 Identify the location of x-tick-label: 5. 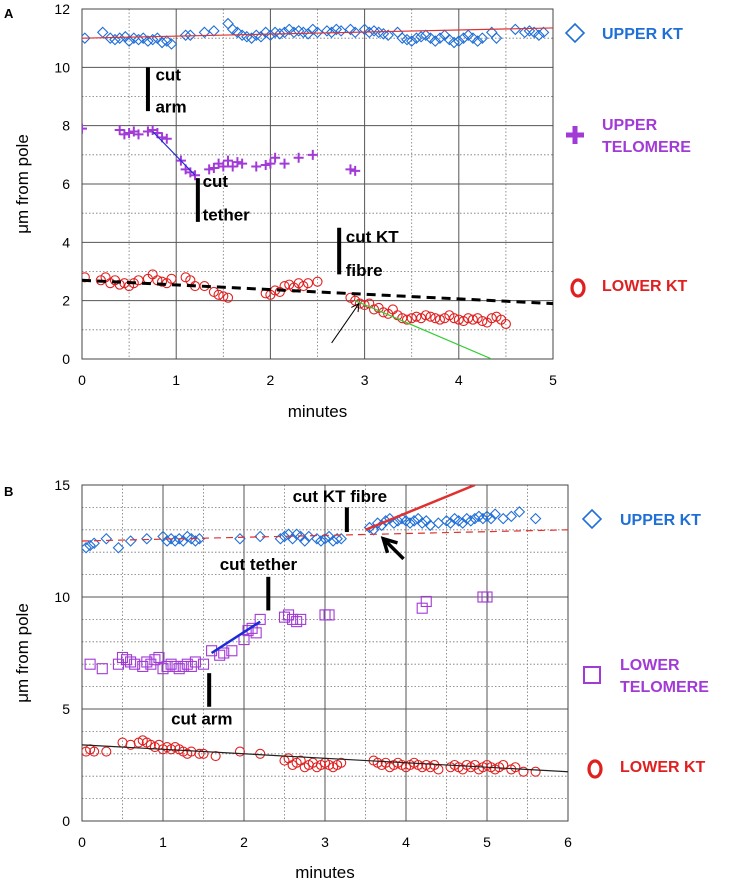
(553, 380).